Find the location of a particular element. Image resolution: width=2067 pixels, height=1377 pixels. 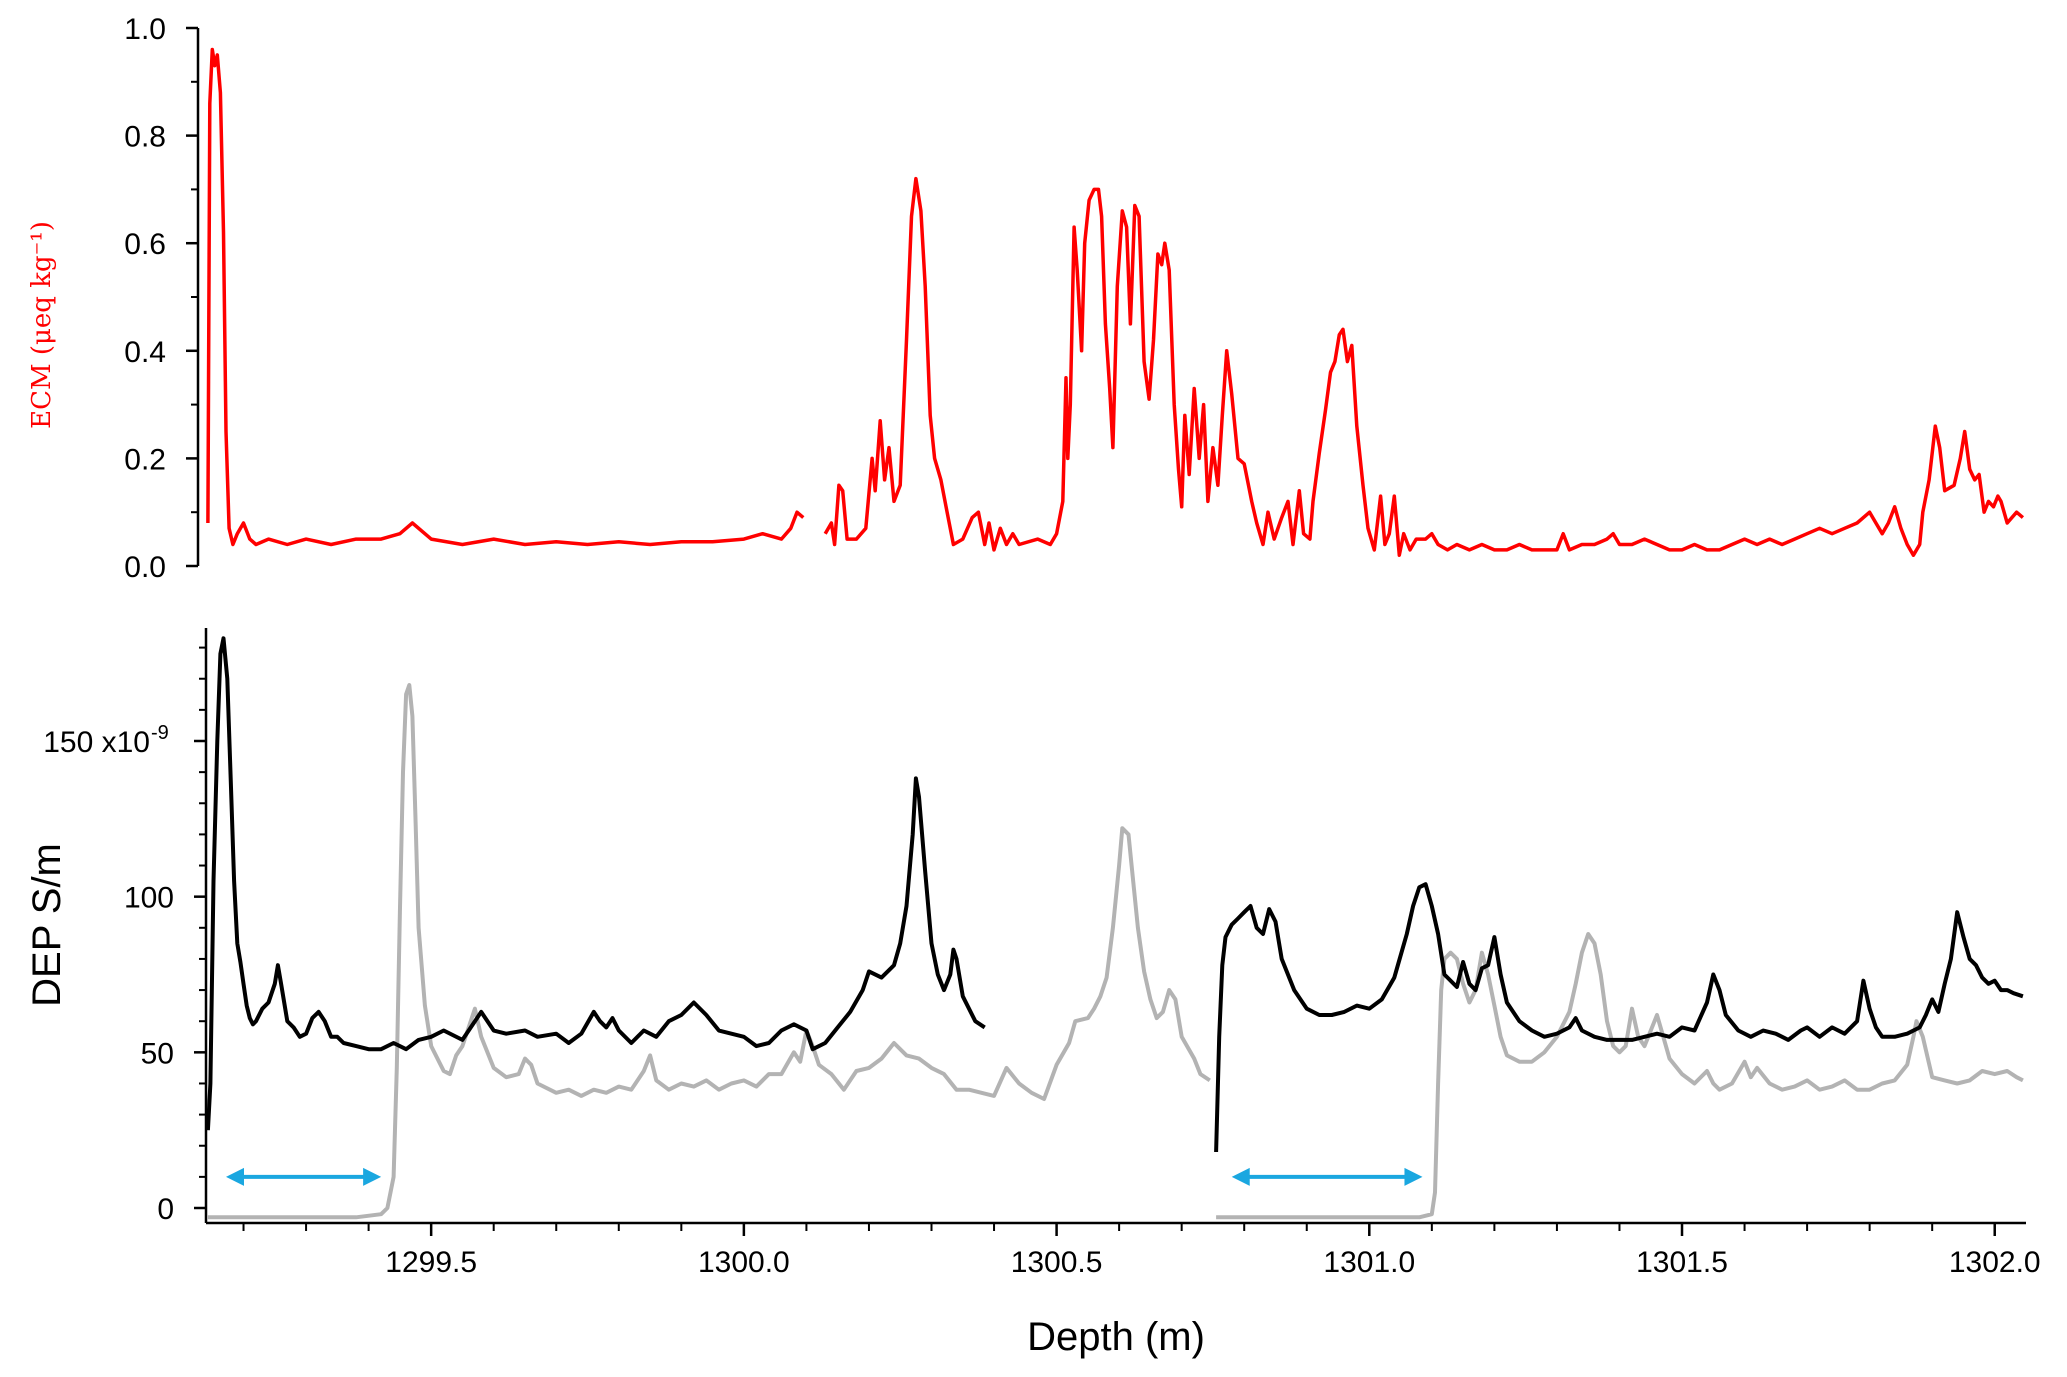

dep-y-axis-title: DEP S/m is located at coordinates (47, 925).